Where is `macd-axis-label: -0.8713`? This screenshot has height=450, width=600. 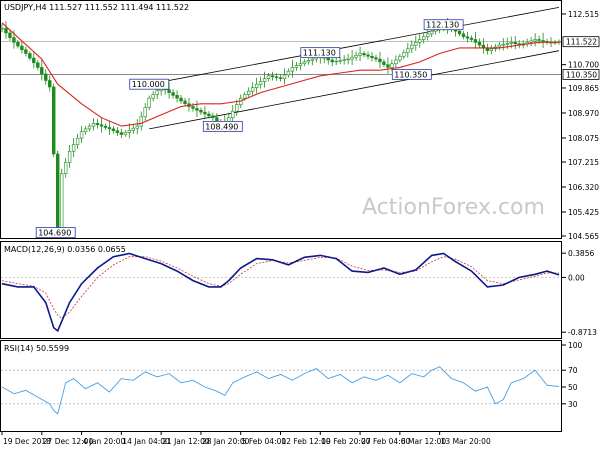 macd-axis-label: -0.8713 is located at coordinates (582, 332).